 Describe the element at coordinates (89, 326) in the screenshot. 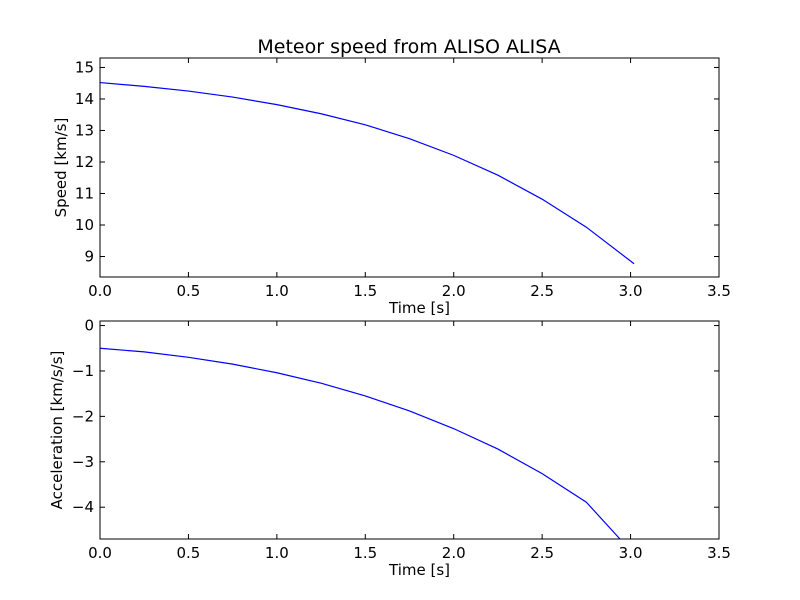

I see `acceleration-y-tick-label: 0` at that location.